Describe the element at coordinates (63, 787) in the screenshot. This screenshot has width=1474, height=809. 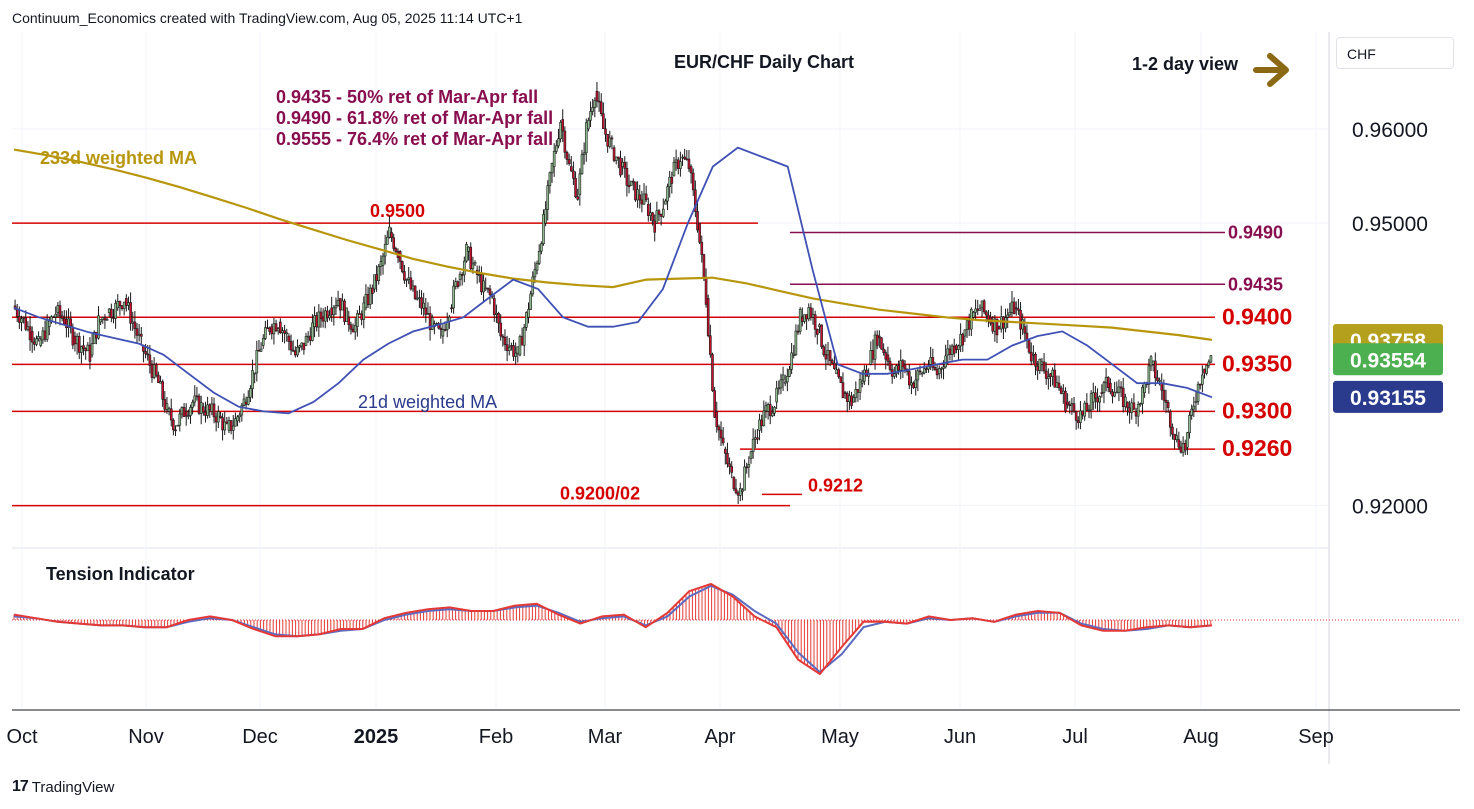
I see `tradingview-brand: 17 TradingView` at that location.